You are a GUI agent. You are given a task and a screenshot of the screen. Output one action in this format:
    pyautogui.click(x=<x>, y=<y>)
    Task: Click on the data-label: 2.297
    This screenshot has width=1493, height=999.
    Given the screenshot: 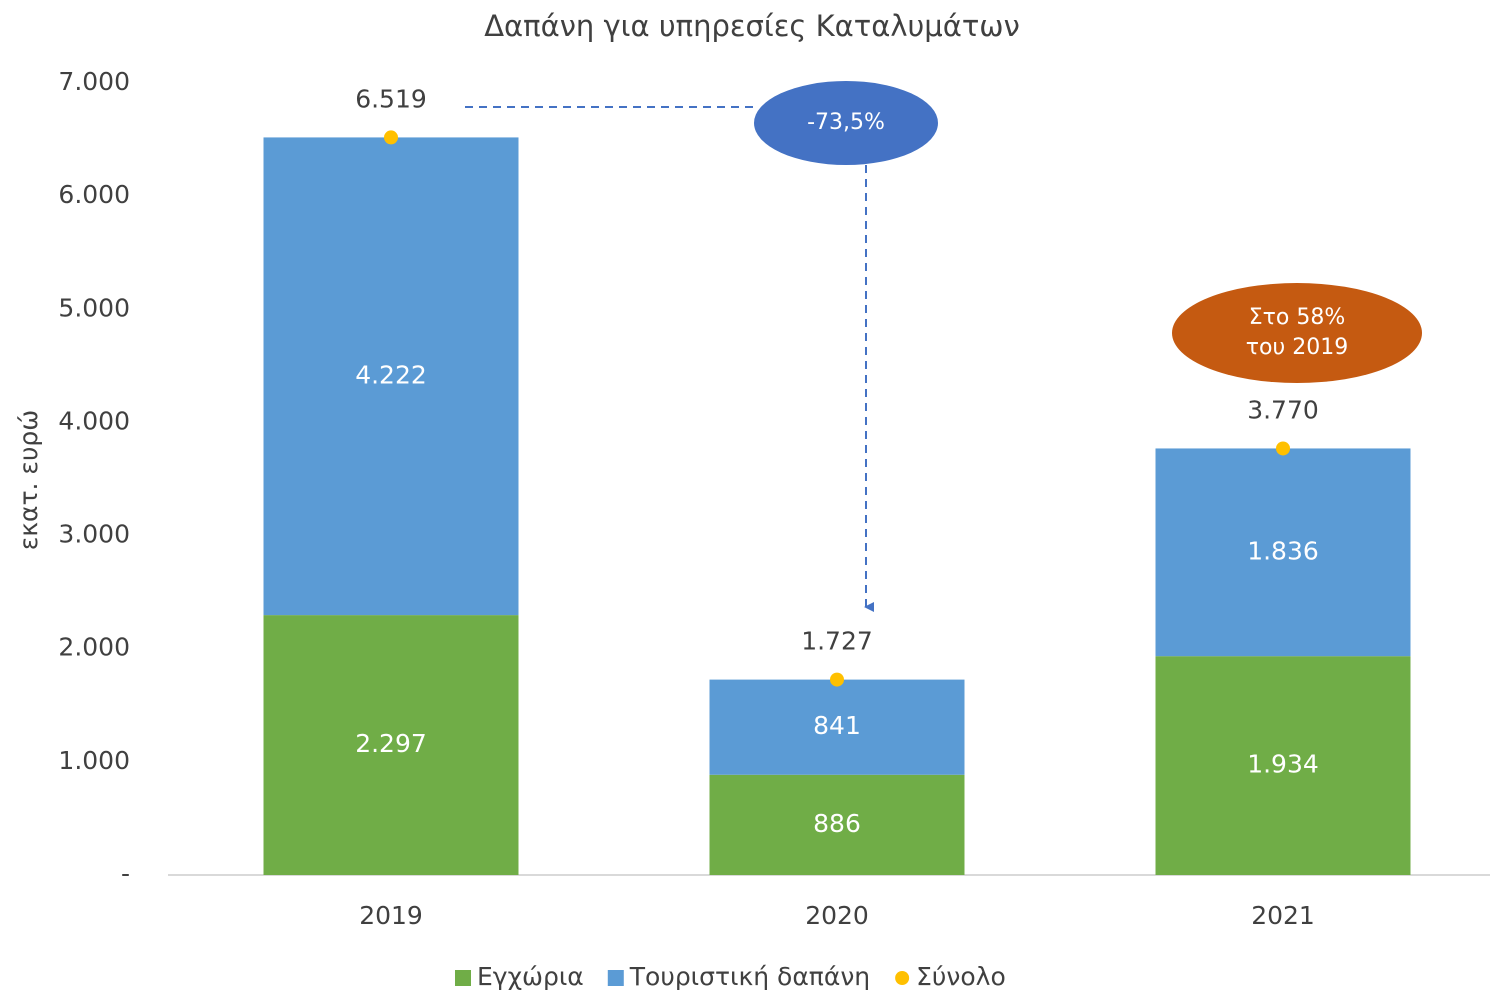 What is the action you would take?
    pyautogui.click(x=391, y=743)
    